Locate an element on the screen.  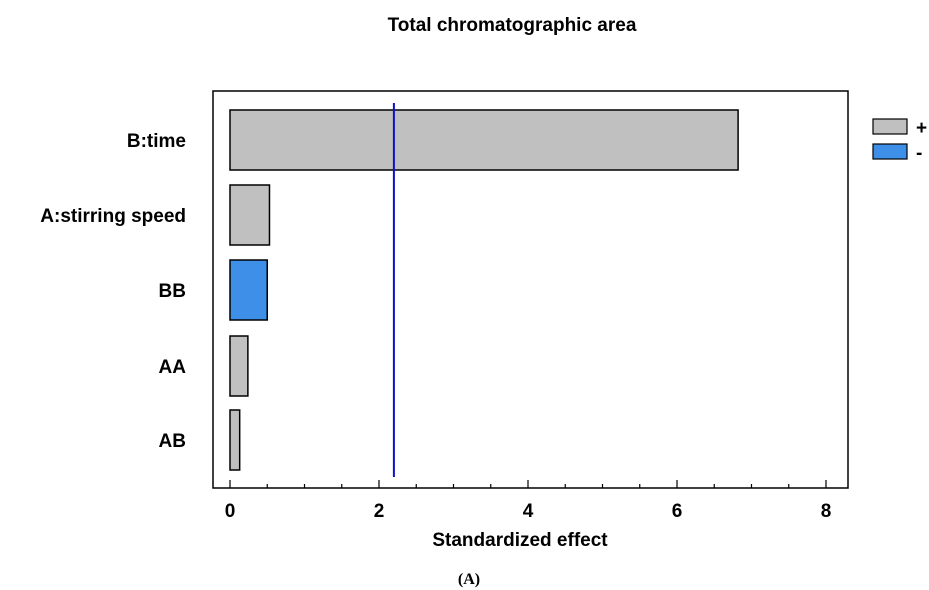
category-label: AA is located at coordinates (173, 367).